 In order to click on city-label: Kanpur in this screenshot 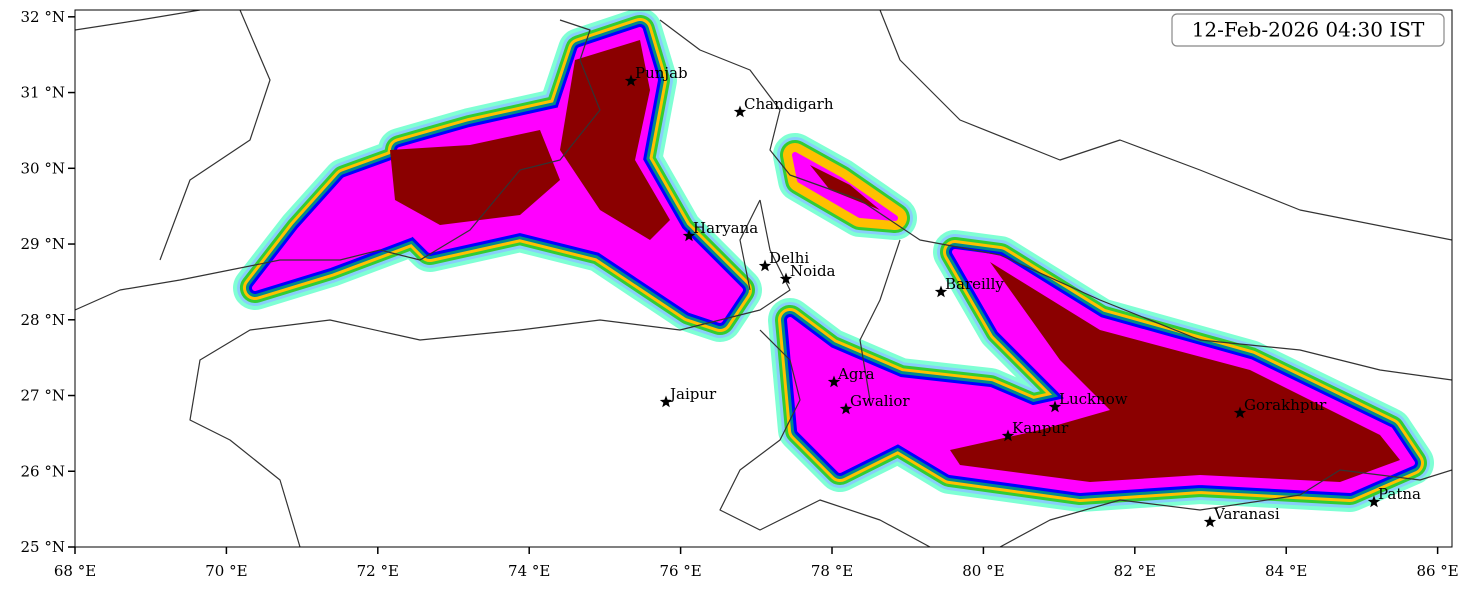, I will do `click(1040, 428)`.